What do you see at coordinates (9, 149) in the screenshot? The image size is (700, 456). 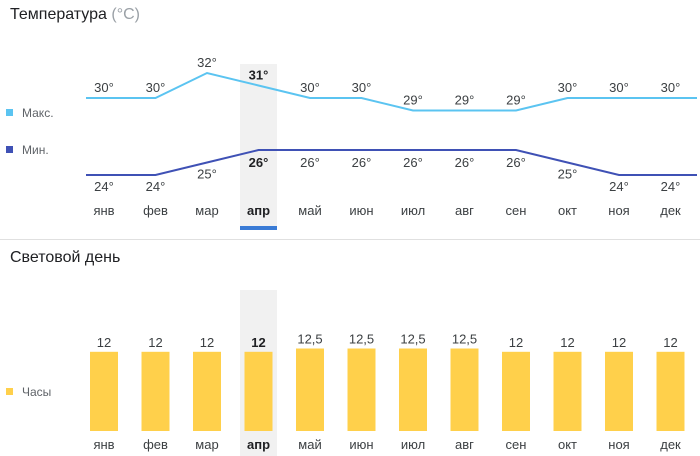 I see `legend-swatch-min` at bounding box center [9, 149].